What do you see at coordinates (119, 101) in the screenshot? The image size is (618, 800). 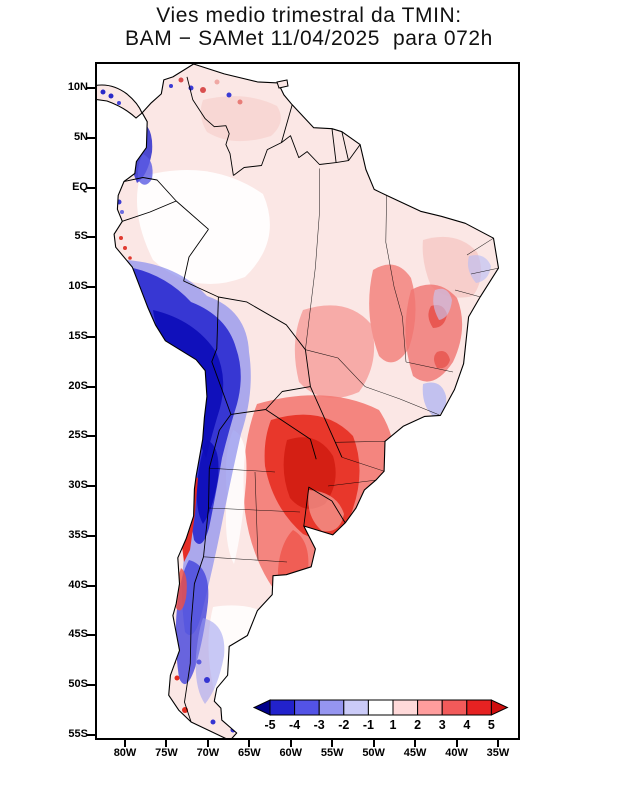 I see `central-america-land` at bounding box center [119, 101].